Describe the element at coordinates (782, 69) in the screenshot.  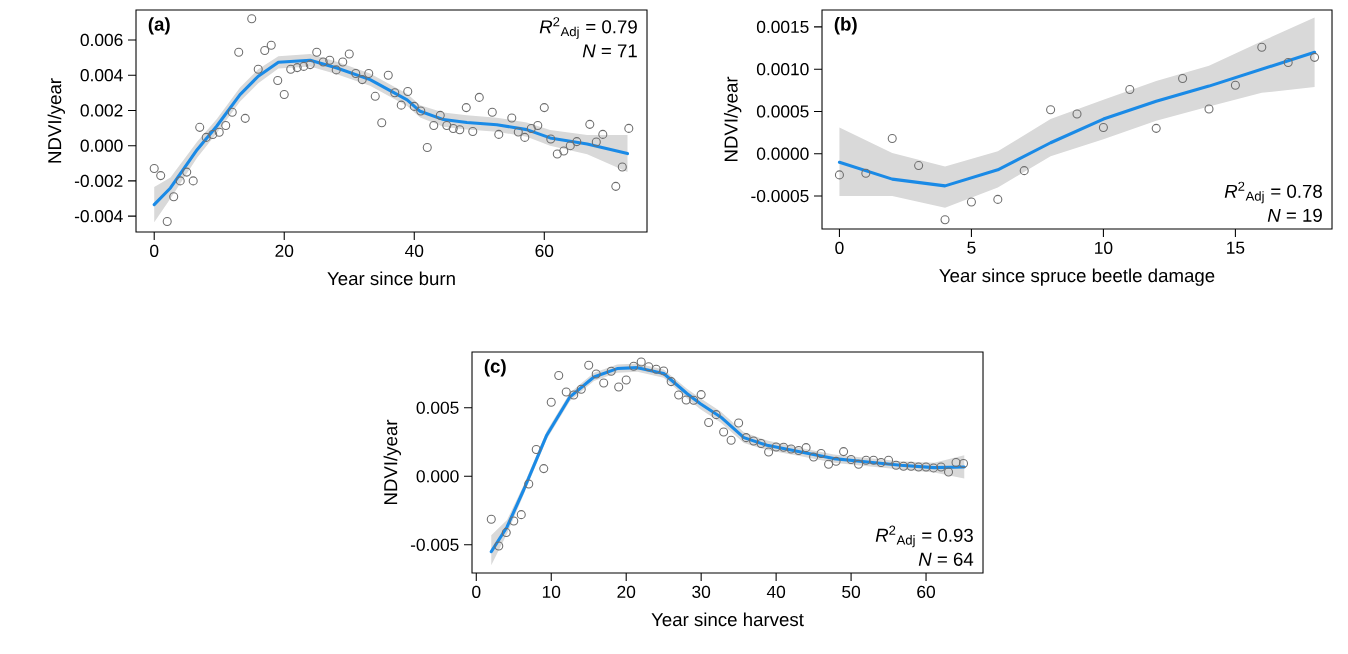
I see `y-tick-label: 0.0010` at that location.